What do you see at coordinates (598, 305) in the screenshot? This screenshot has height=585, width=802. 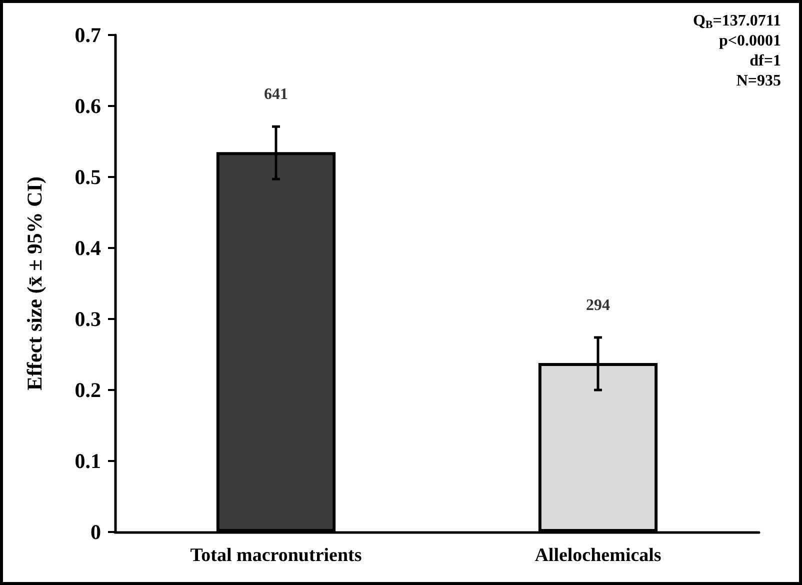 I see `annotation: 294` at bounding box center [598, 305].